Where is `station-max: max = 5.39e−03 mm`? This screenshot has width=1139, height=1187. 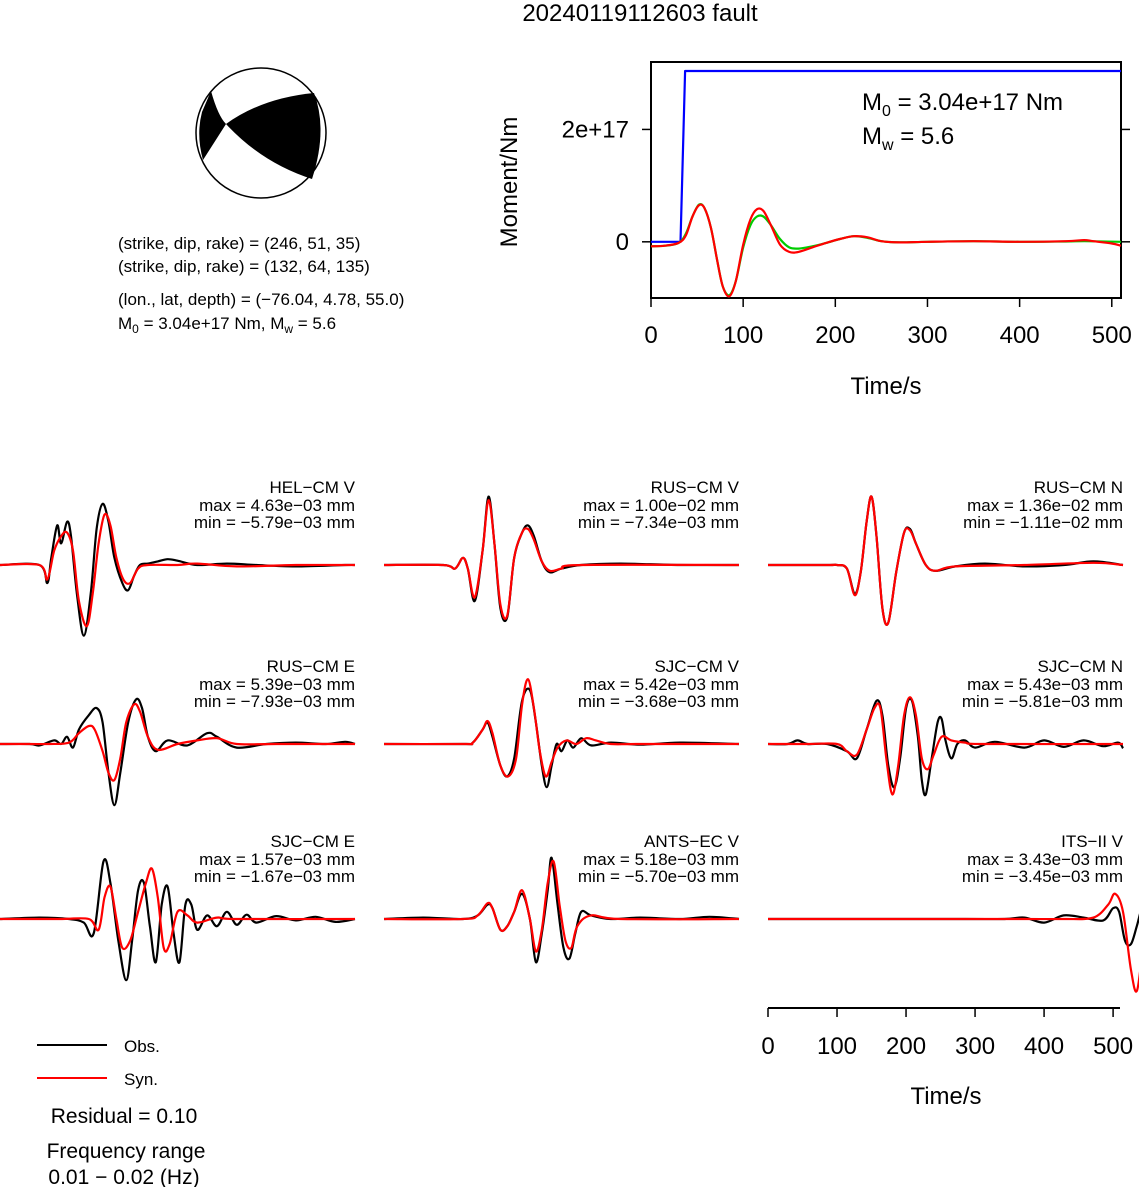 station-max: max = 5.39e−03 mm is located at coordinates (277, 684).